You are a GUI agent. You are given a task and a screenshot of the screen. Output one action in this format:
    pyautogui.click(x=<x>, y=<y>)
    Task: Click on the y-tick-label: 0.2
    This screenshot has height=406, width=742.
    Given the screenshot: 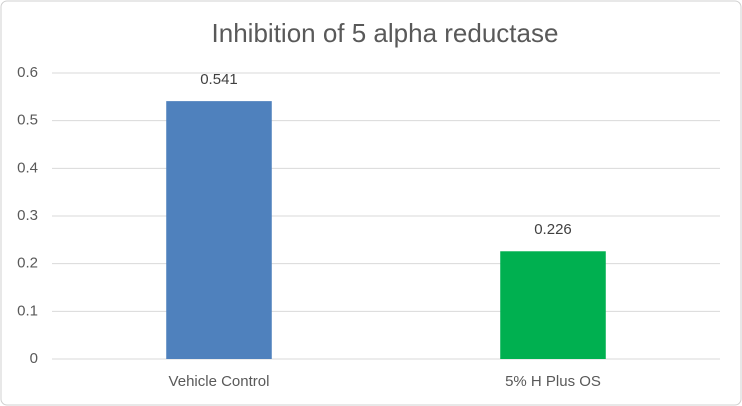 What is the action you would take?
    pyautogui.click(x=27, y=263)
    